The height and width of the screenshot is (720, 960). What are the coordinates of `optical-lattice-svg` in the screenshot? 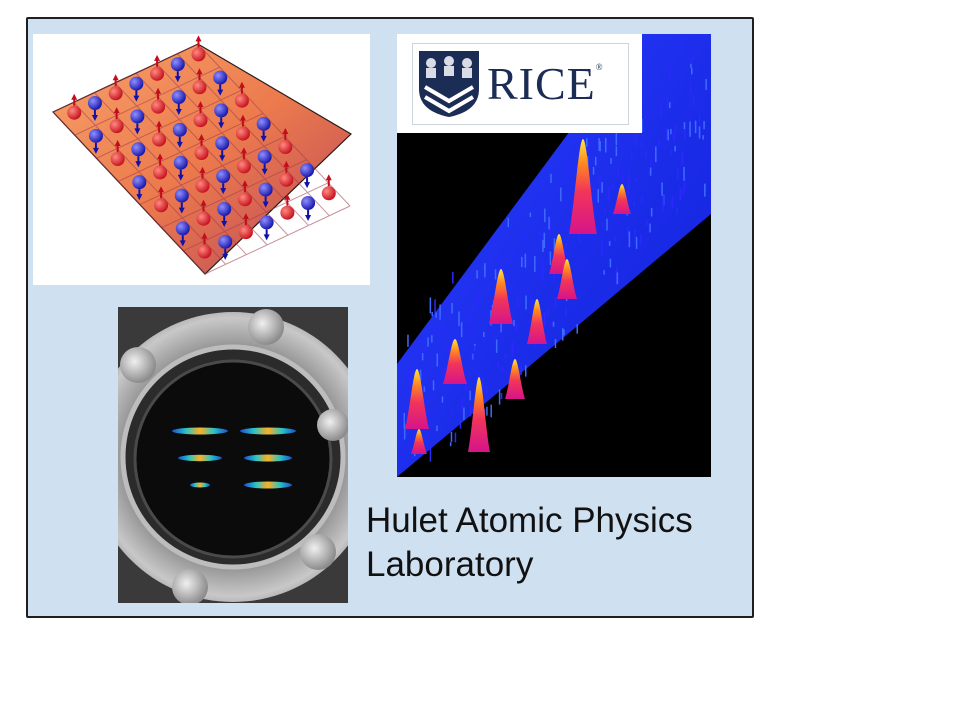 It's located at (201, 155).